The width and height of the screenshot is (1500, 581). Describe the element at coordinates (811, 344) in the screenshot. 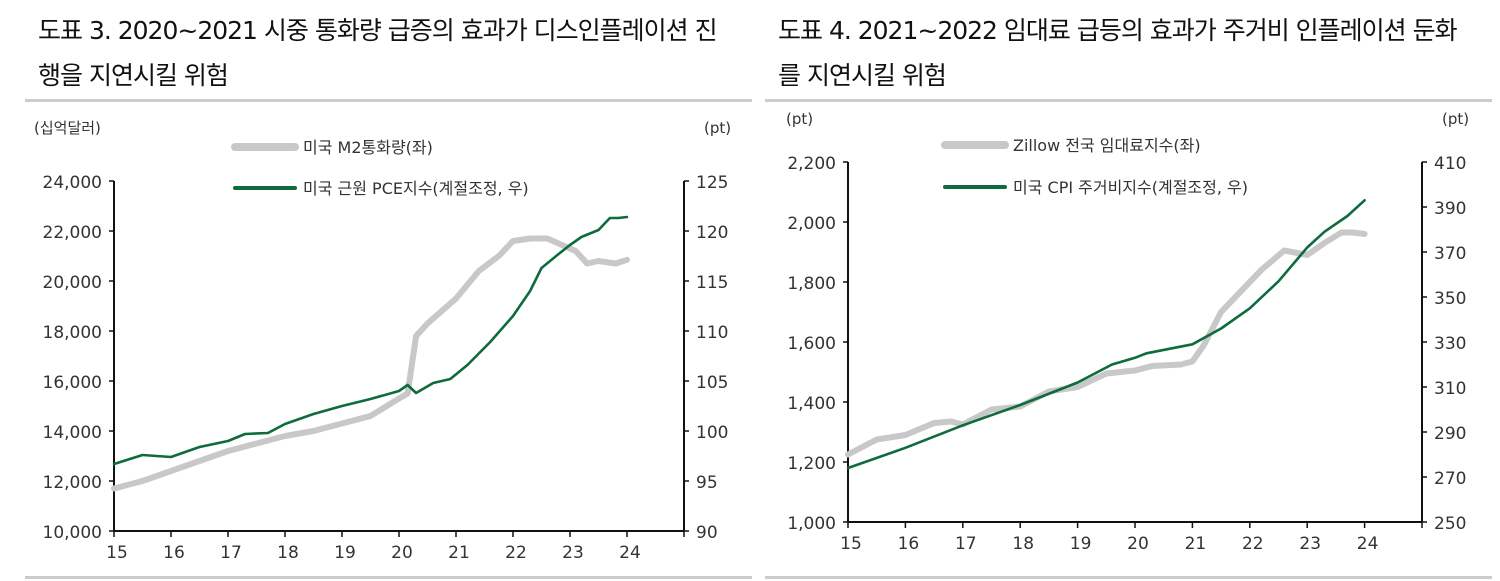

I see `y-left-tick-label: 1,600` at that location.